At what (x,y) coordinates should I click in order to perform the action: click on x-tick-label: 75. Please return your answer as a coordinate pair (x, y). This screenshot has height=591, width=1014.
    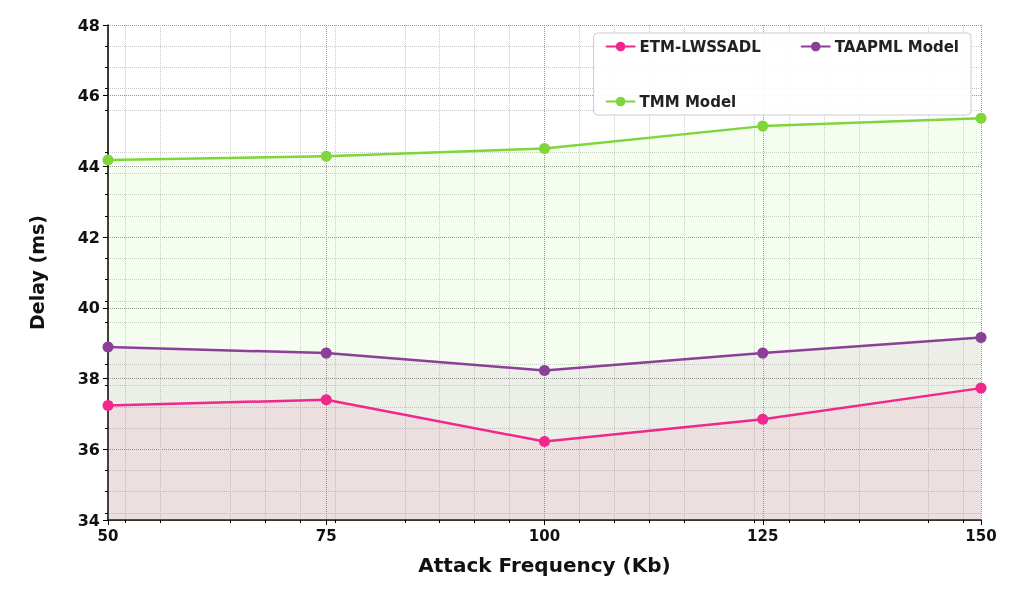
    Looking at the image, I should click on (326, 535).